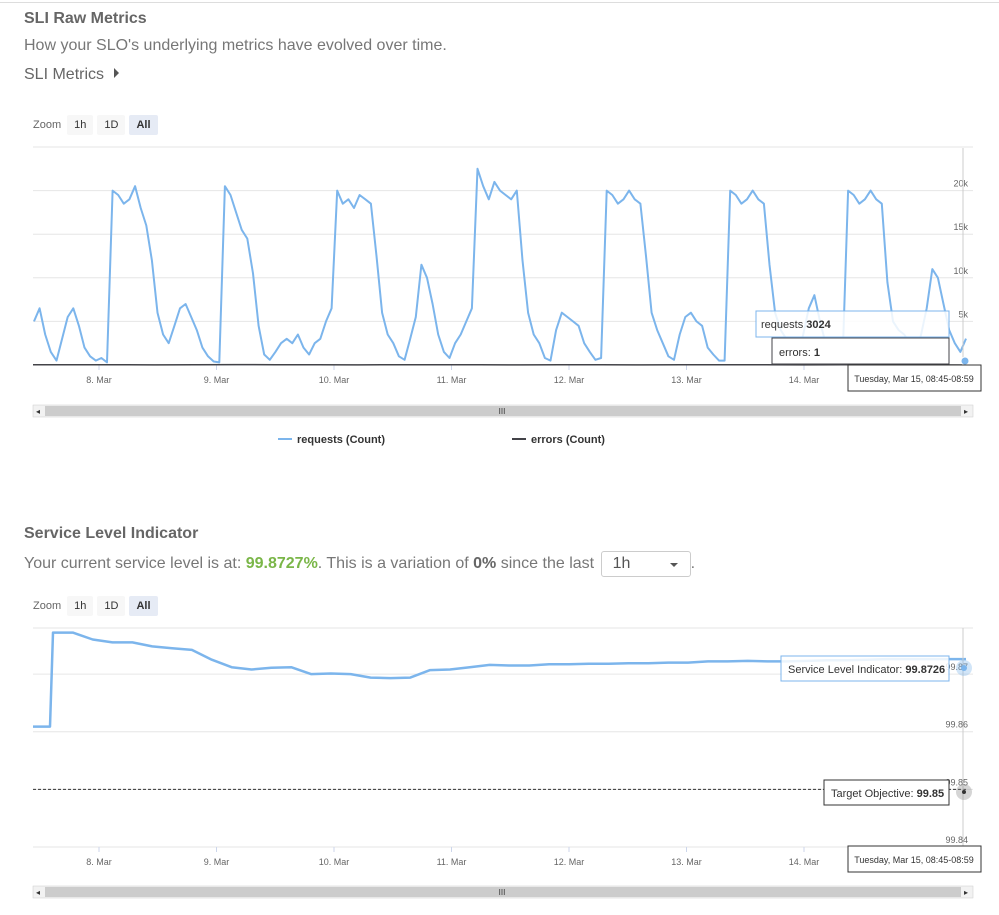 The image size is (999, 915). What do you see at coordinates (964, 668) in the screenshot?
I see `hover-point-sli` at bounding box center [964, 668].